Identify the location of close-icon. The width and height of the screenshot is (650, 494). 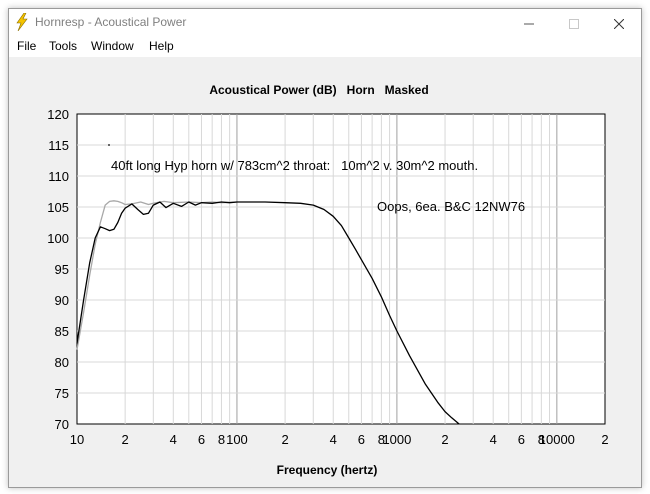
(618, 24).